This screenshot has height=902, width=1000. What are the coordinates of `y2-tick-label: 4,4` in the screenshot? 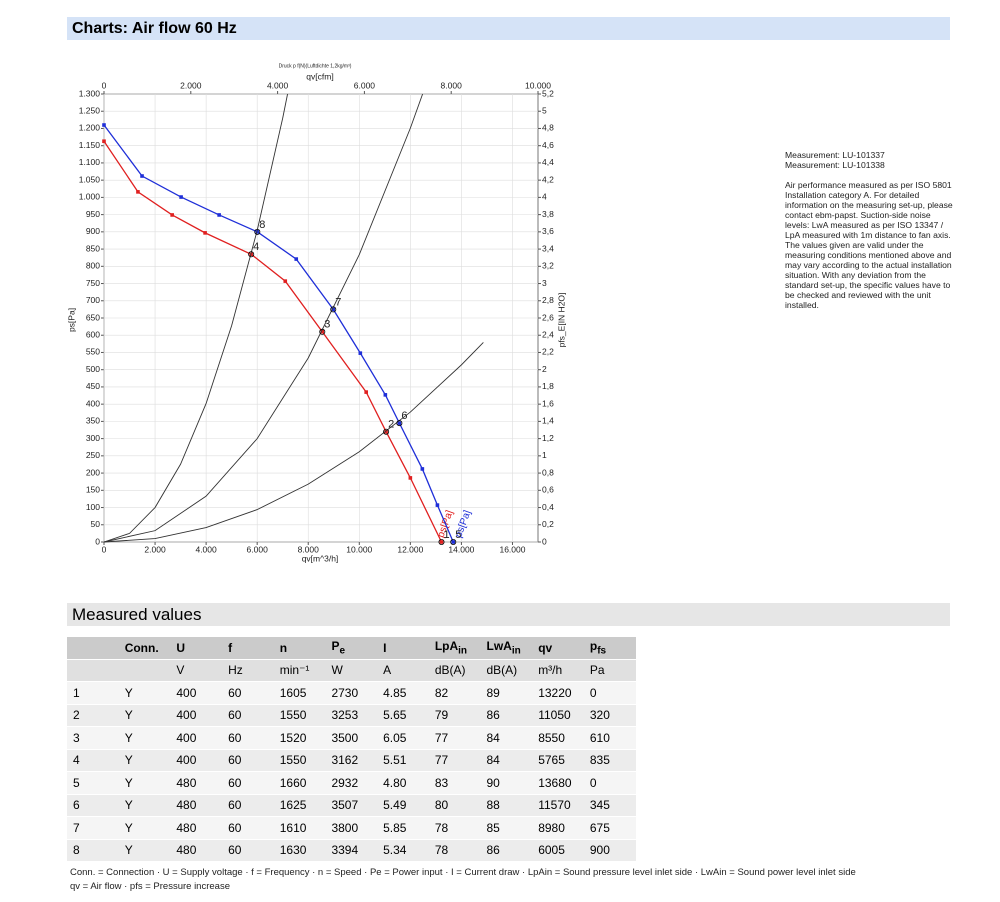 It's located at (548, 162).